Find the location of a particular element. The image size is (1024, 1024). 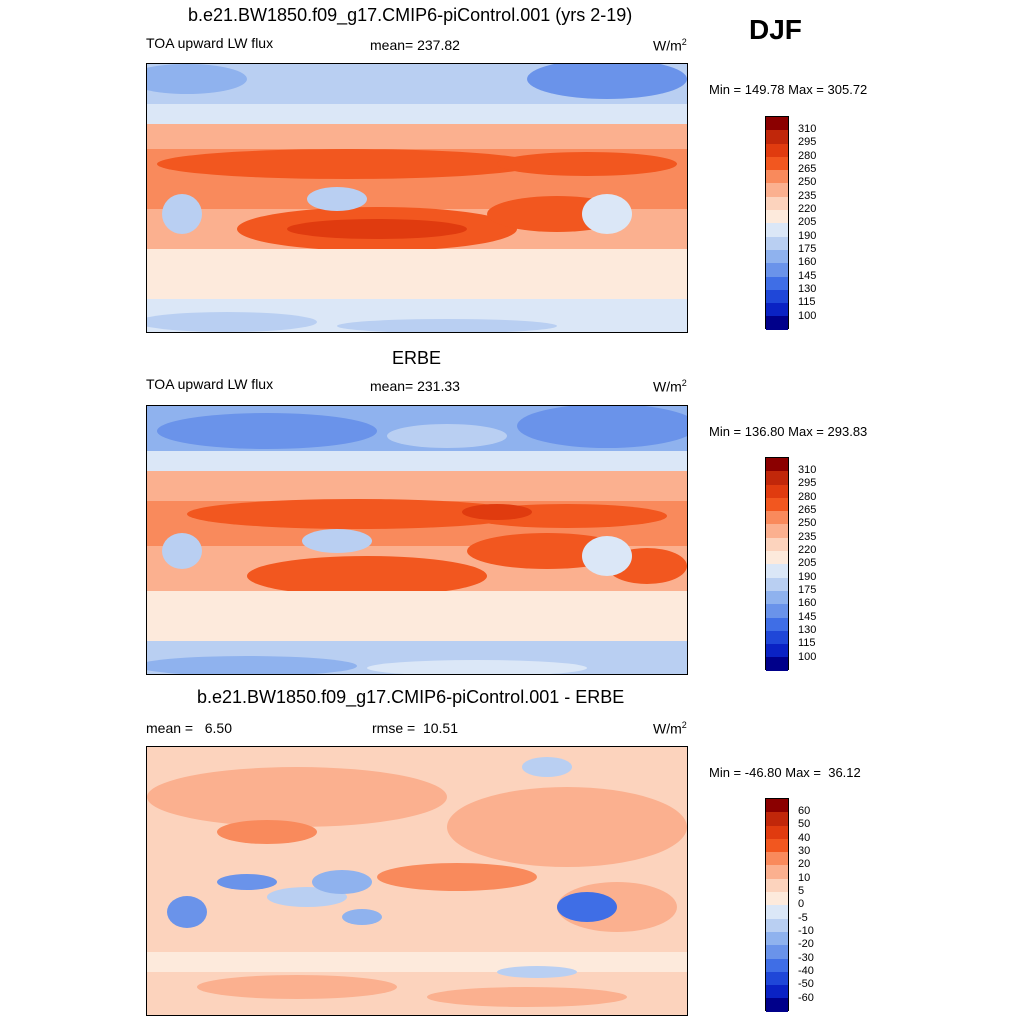

panel1-tick: 190 is located at coordinates (807, 236).